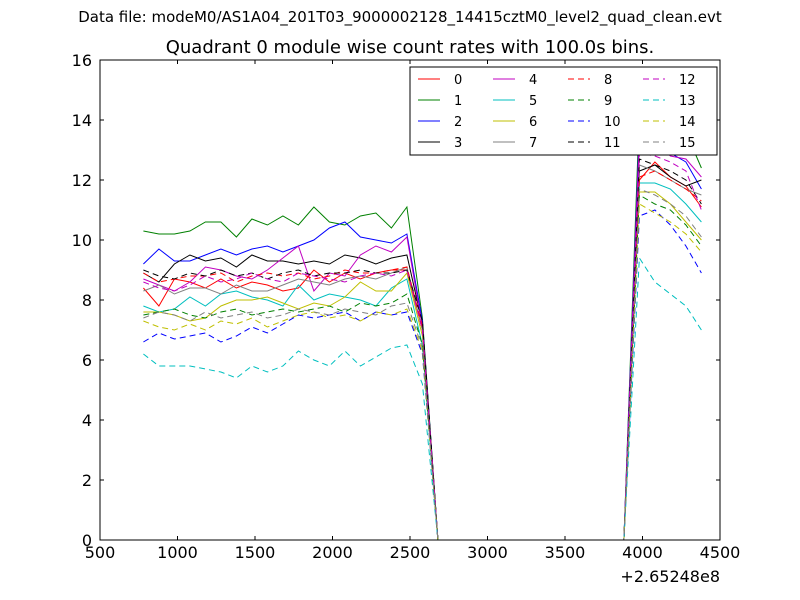 Image resolution: width=800 pixels, height=600 pixels. Describe the element at coordinates (82, 240) in the screenshot. I see `y-tick-label: 10` at that location.